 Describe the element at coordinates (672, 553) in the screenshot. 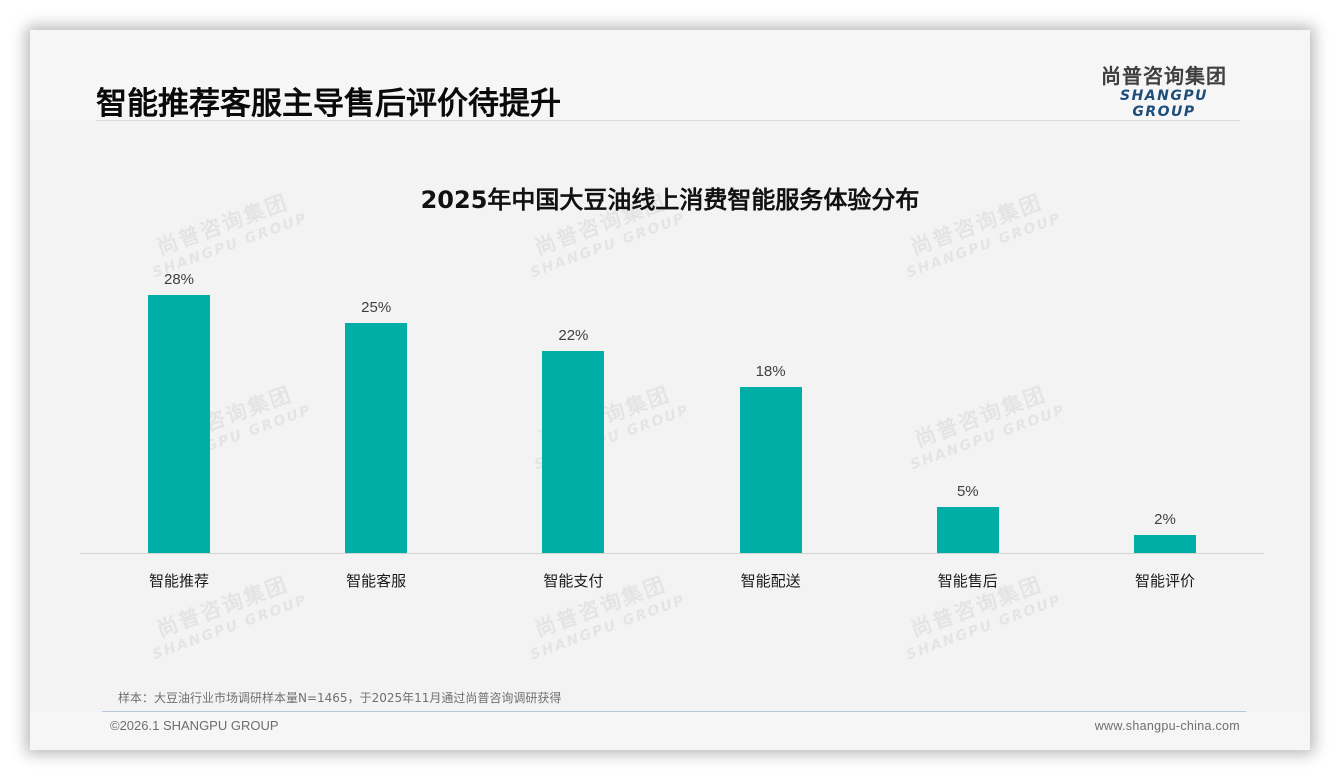

I see `x-axis-line` at that location.